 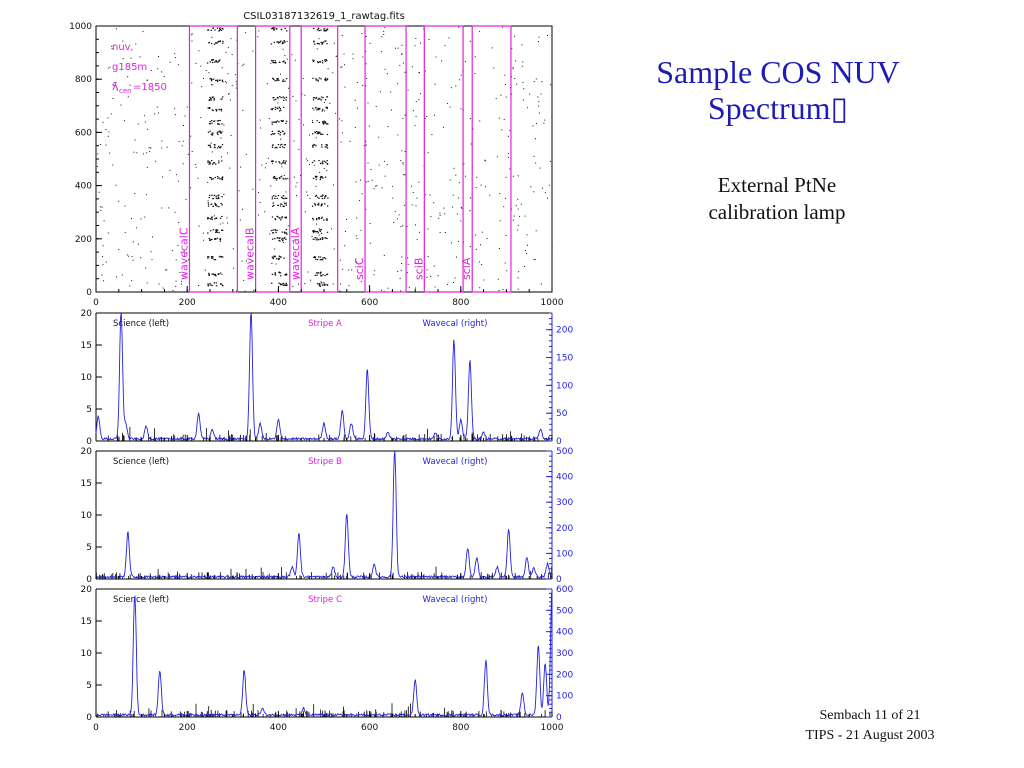 What do you see at coordinates (466, 268) in the screenshot?
I see `region-label: sciA` at bounding box center [466, 268].